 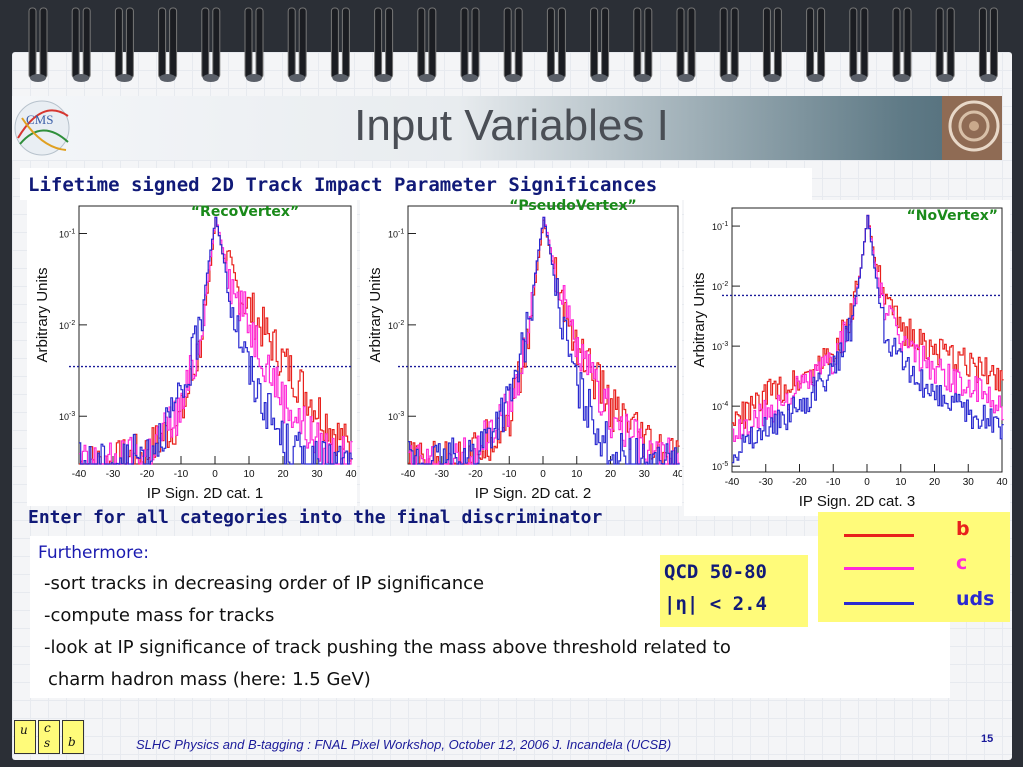 What do you see at coordinates (47, 743) in the screenshot?
I see `quark-s: s` at bounding box center [47, 743].